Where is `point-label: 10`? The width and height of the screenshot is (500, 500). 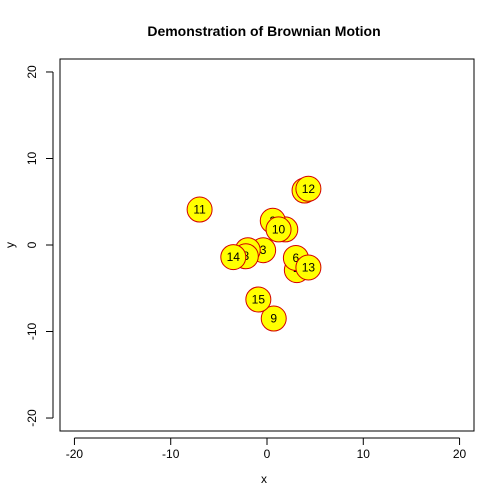 point-label: 10 is located at coordinates (279, 229).